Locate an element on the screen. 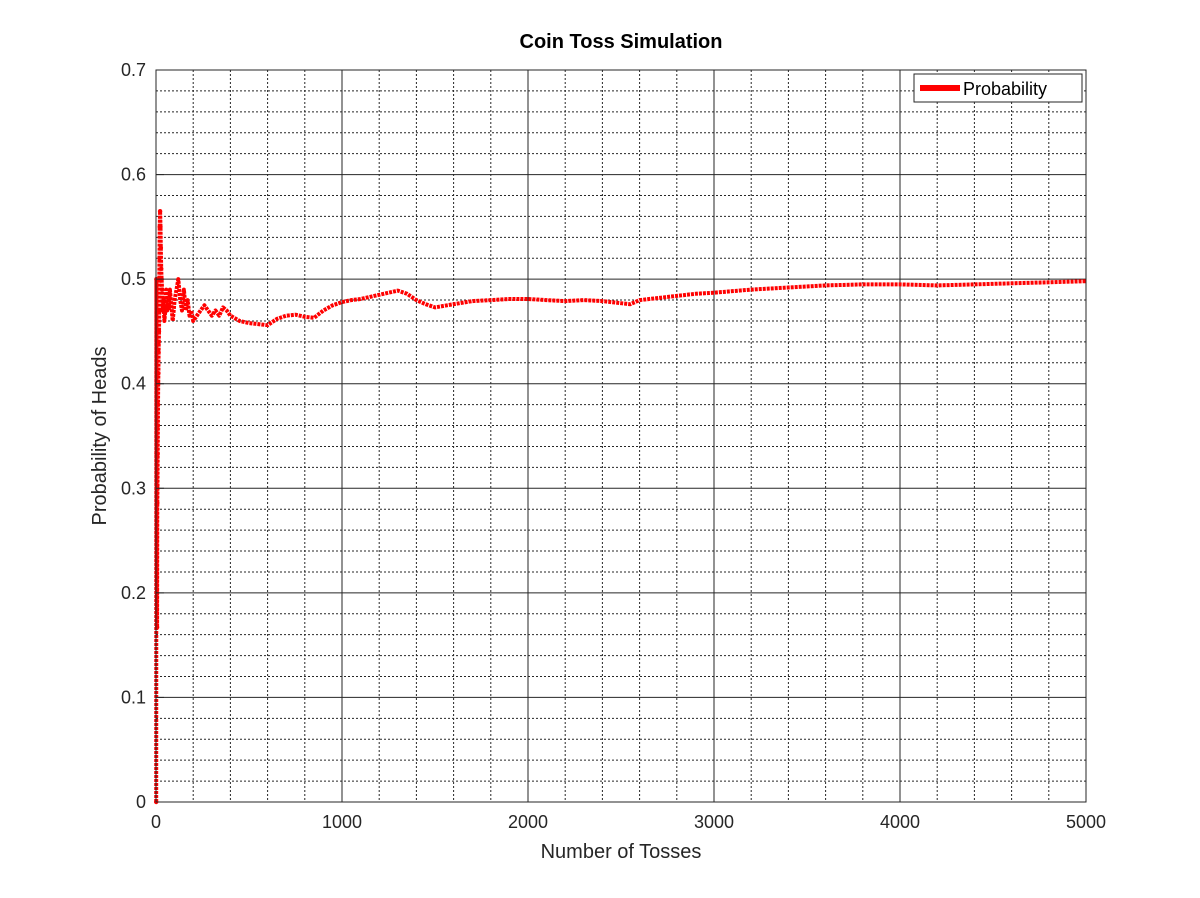 Image resolution: width=1200 pixels, height=898 pixels. y-tick-label: 0.3 is located at coordinates (133, 488).